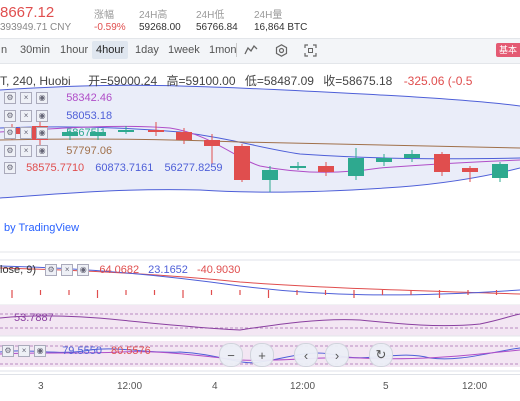 The image size is (520, 401). I want to click on time-tick: 5, so click(386, 386).